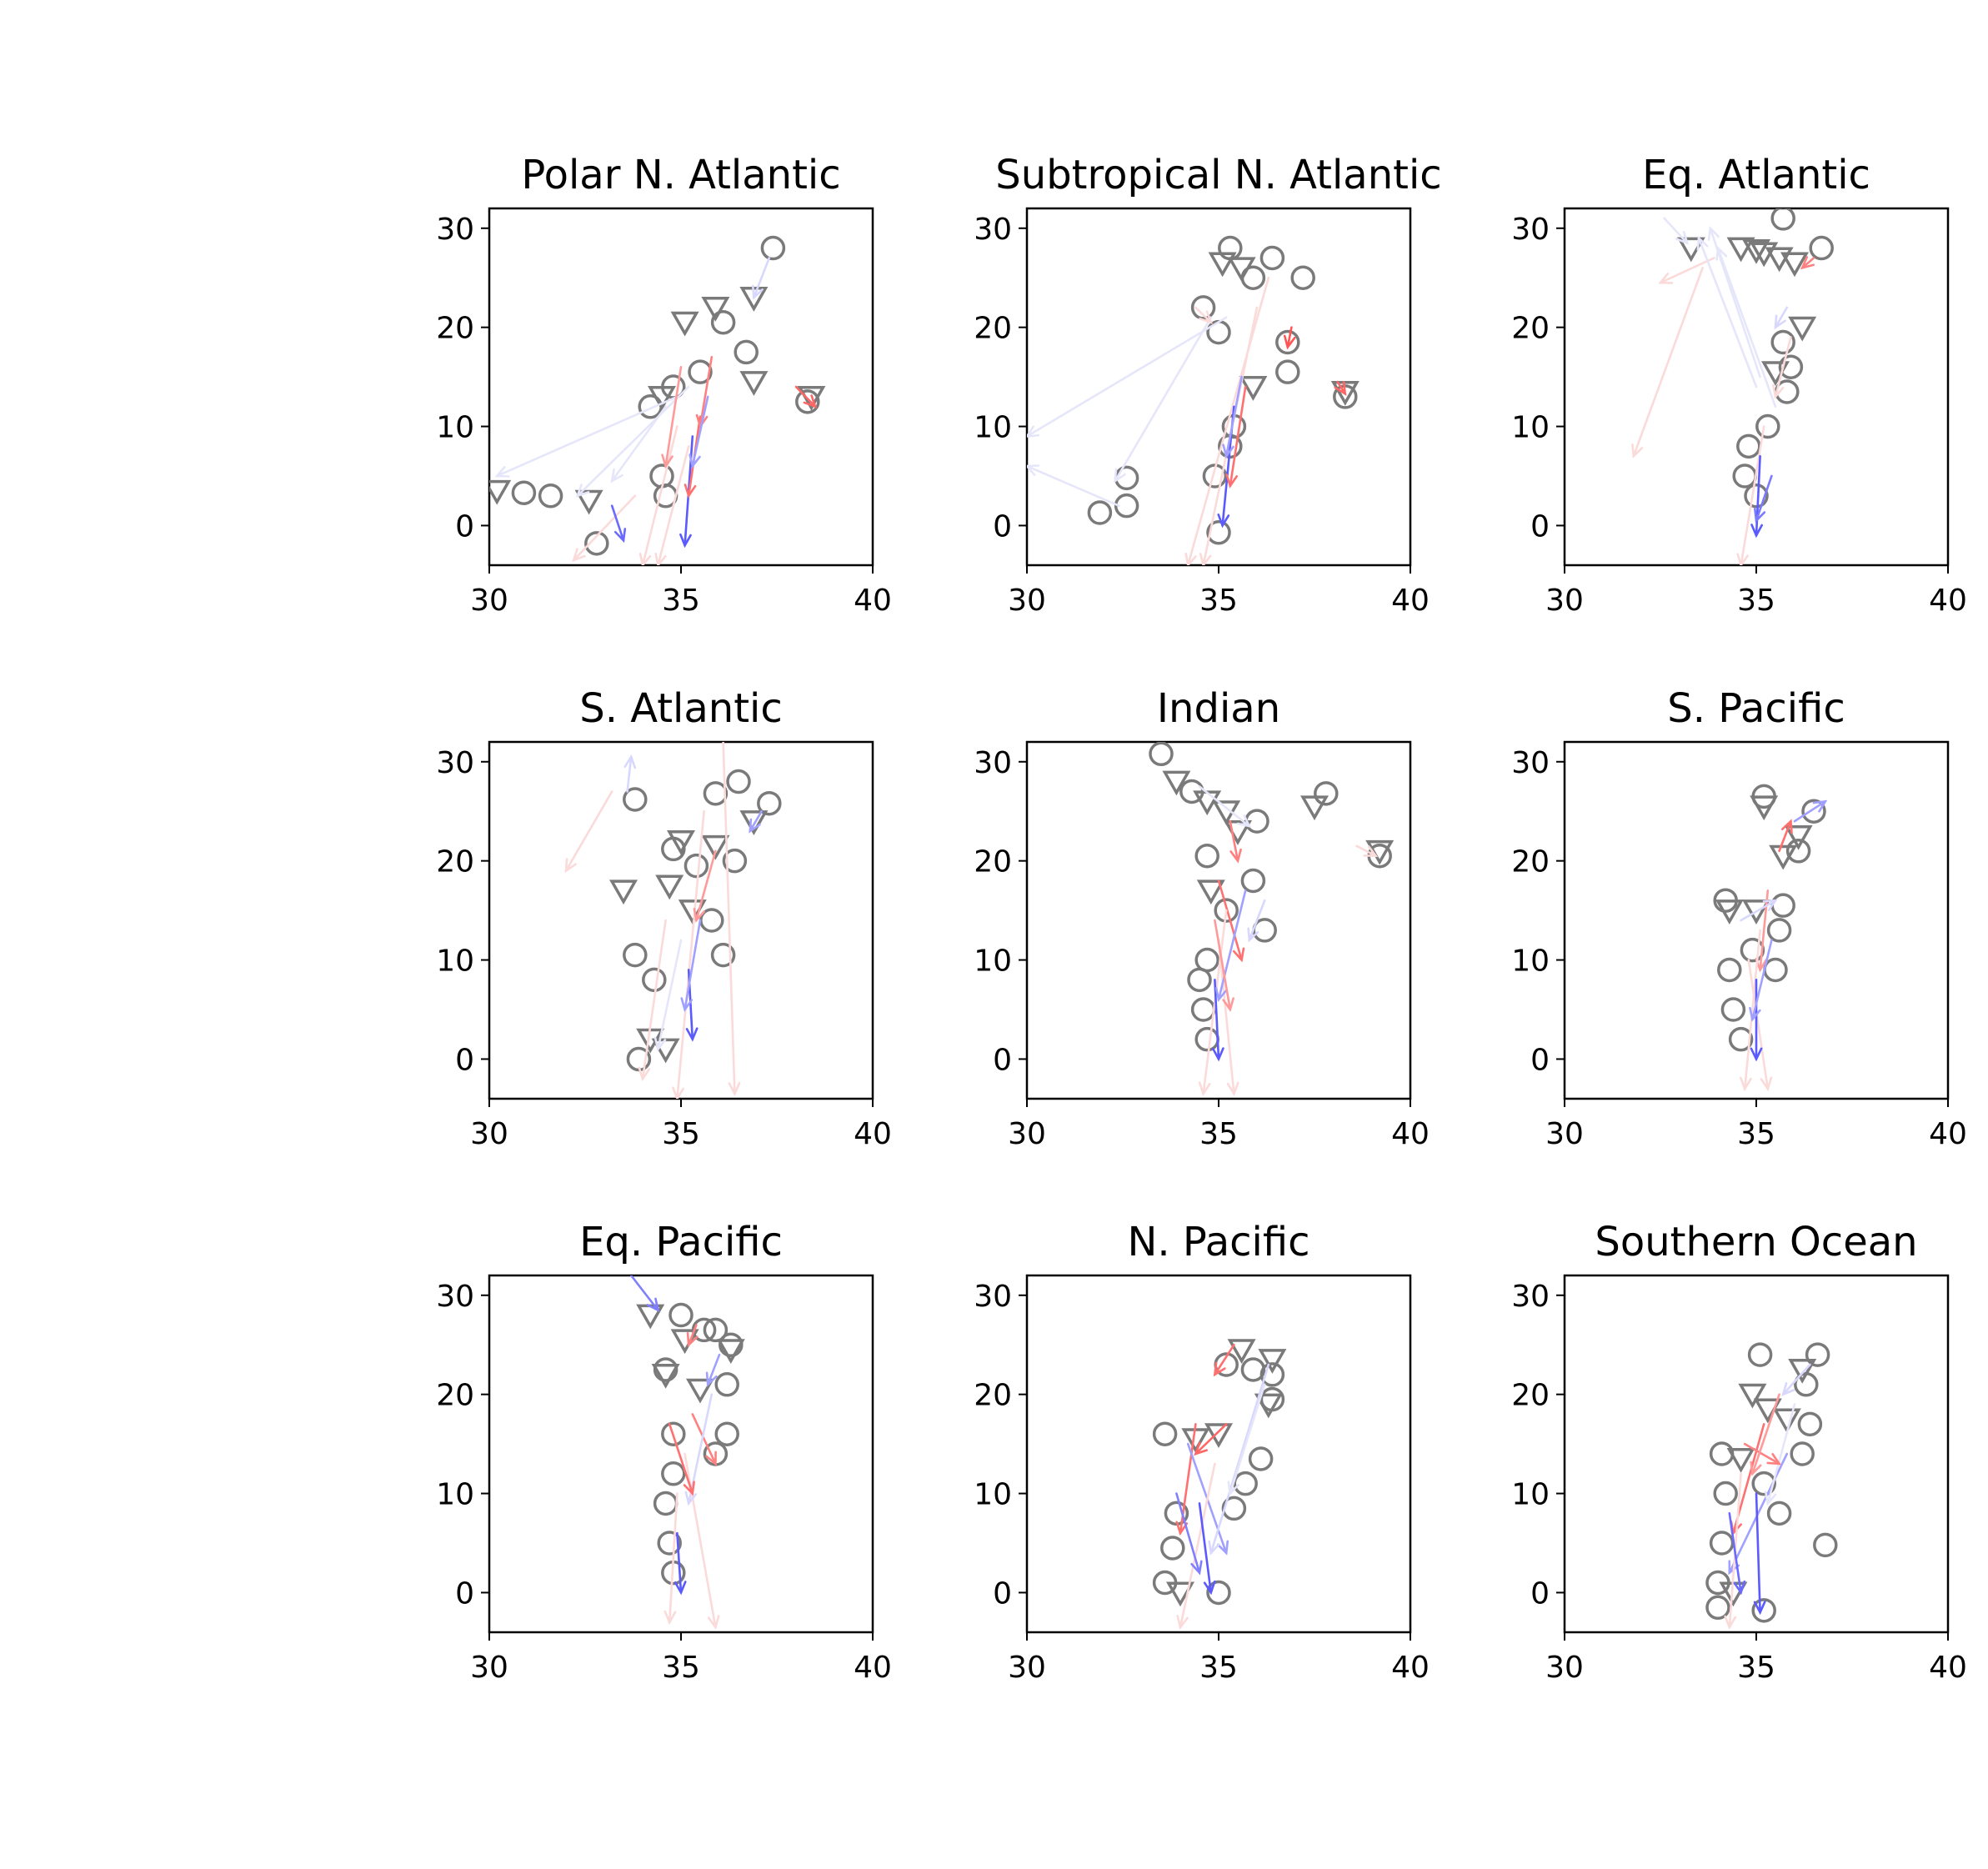  I want to click on panel-southern-ocean: Southern Ocean 30 35 40 0 10 20 30, so click(1739, 1452).